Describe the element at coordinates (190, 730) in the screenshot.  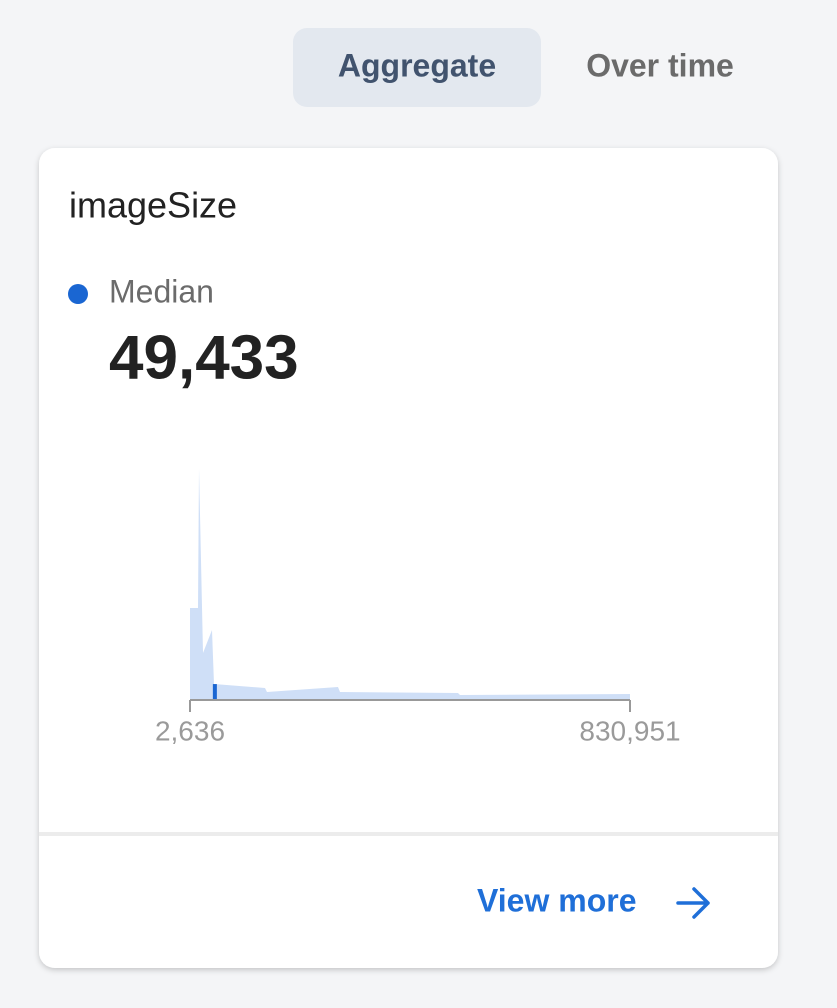
I see `x-tick-label: 2,636` at that location.